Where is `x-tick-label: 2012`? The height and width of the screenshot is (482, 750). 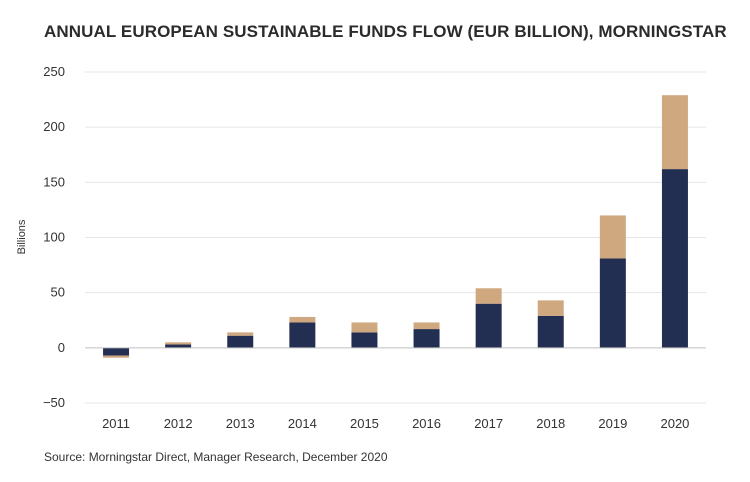 x-tick-label: 2012 is located at coordinates (178, 423).